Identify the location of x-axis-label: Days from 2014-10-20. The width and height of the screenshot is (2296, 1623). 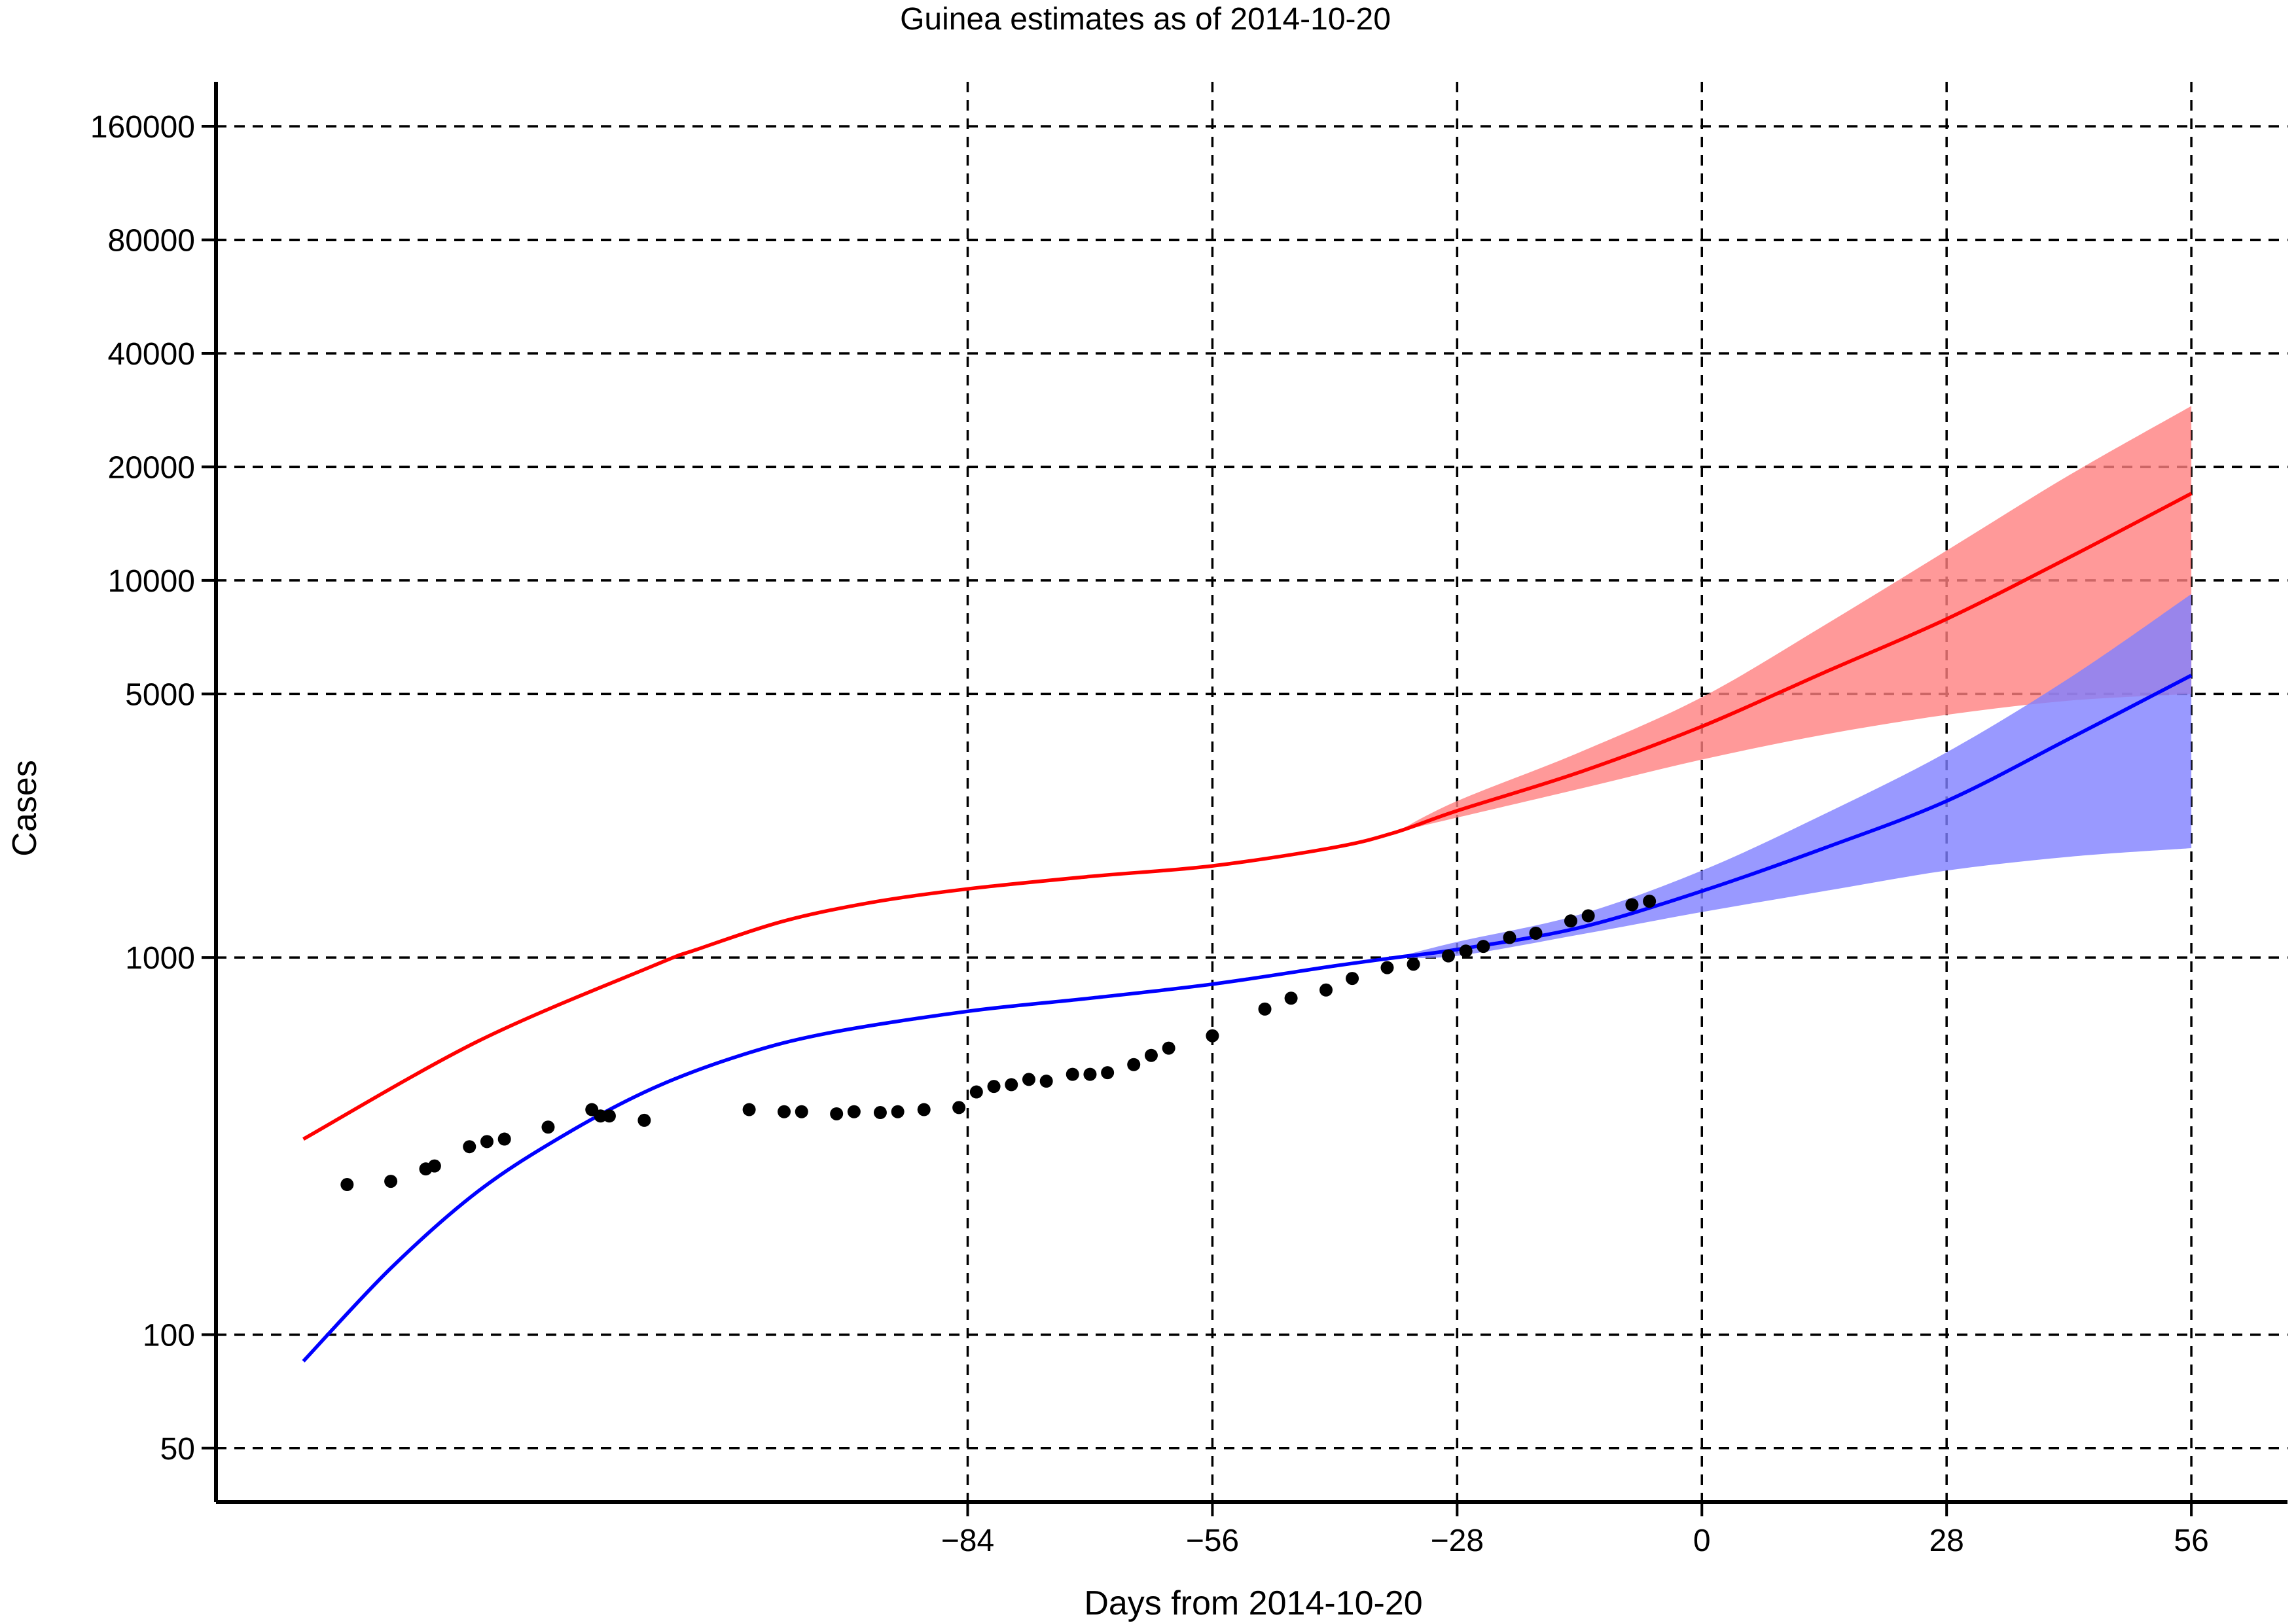
(1253, 1603).